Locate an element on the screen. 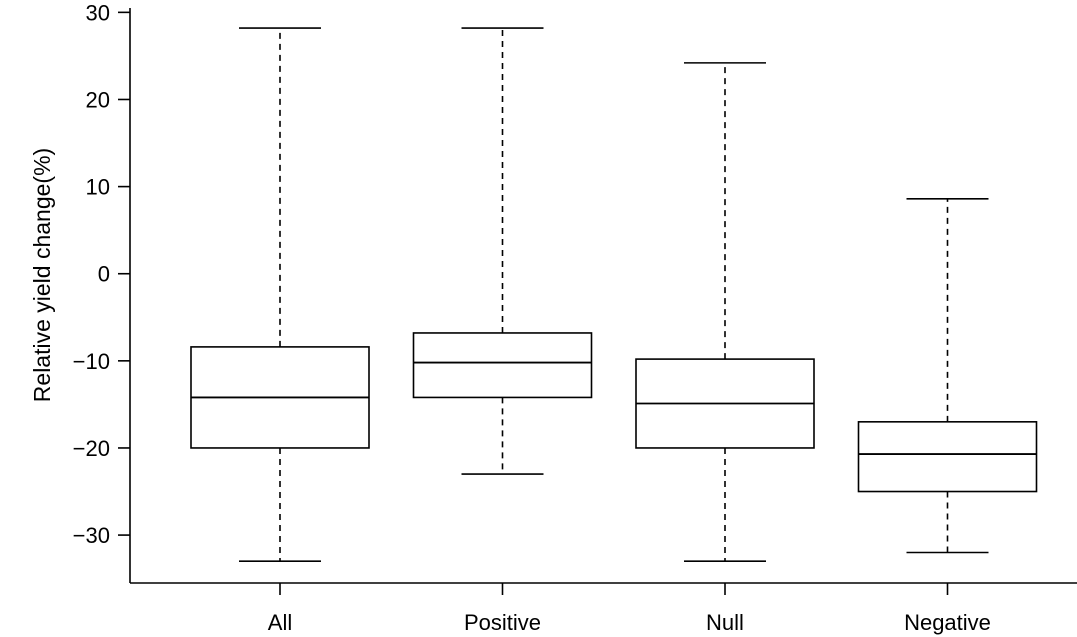 This screenshot has width=1077, height=637. x-category-label: Negative is located at coordinates (947, 622).